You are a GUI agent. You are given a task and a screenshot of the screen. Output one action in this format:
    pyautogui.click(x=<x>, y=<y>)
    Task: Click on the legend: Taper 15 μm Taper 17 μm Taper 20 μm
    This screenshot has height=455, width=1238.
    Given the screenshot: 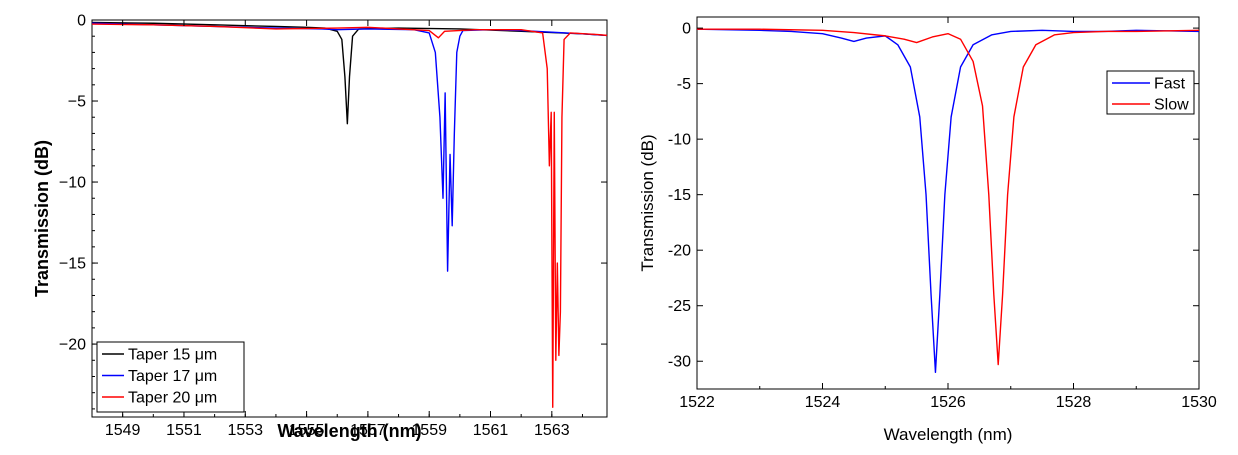 What is the action you would take?
    pyautogui.click(x=170, y=377)
    